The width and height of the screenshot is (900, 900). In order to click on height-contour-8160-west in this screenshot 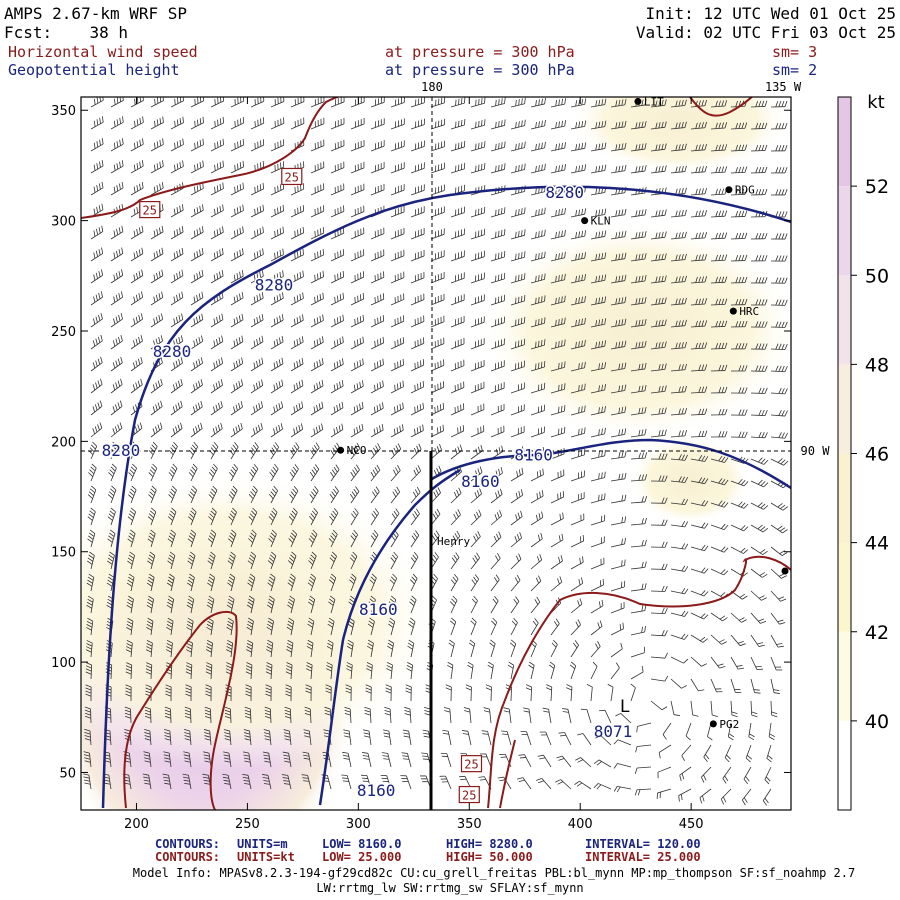, I will do `click(389, 637)`.